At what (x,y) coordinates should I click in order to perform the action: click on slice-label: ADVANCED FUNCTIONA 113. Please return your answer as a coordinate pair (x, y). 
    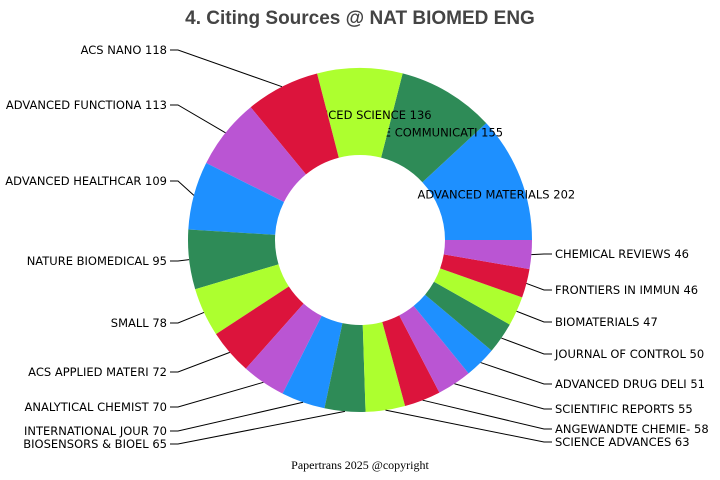
    Looking at the image, I should click on (86, 105).